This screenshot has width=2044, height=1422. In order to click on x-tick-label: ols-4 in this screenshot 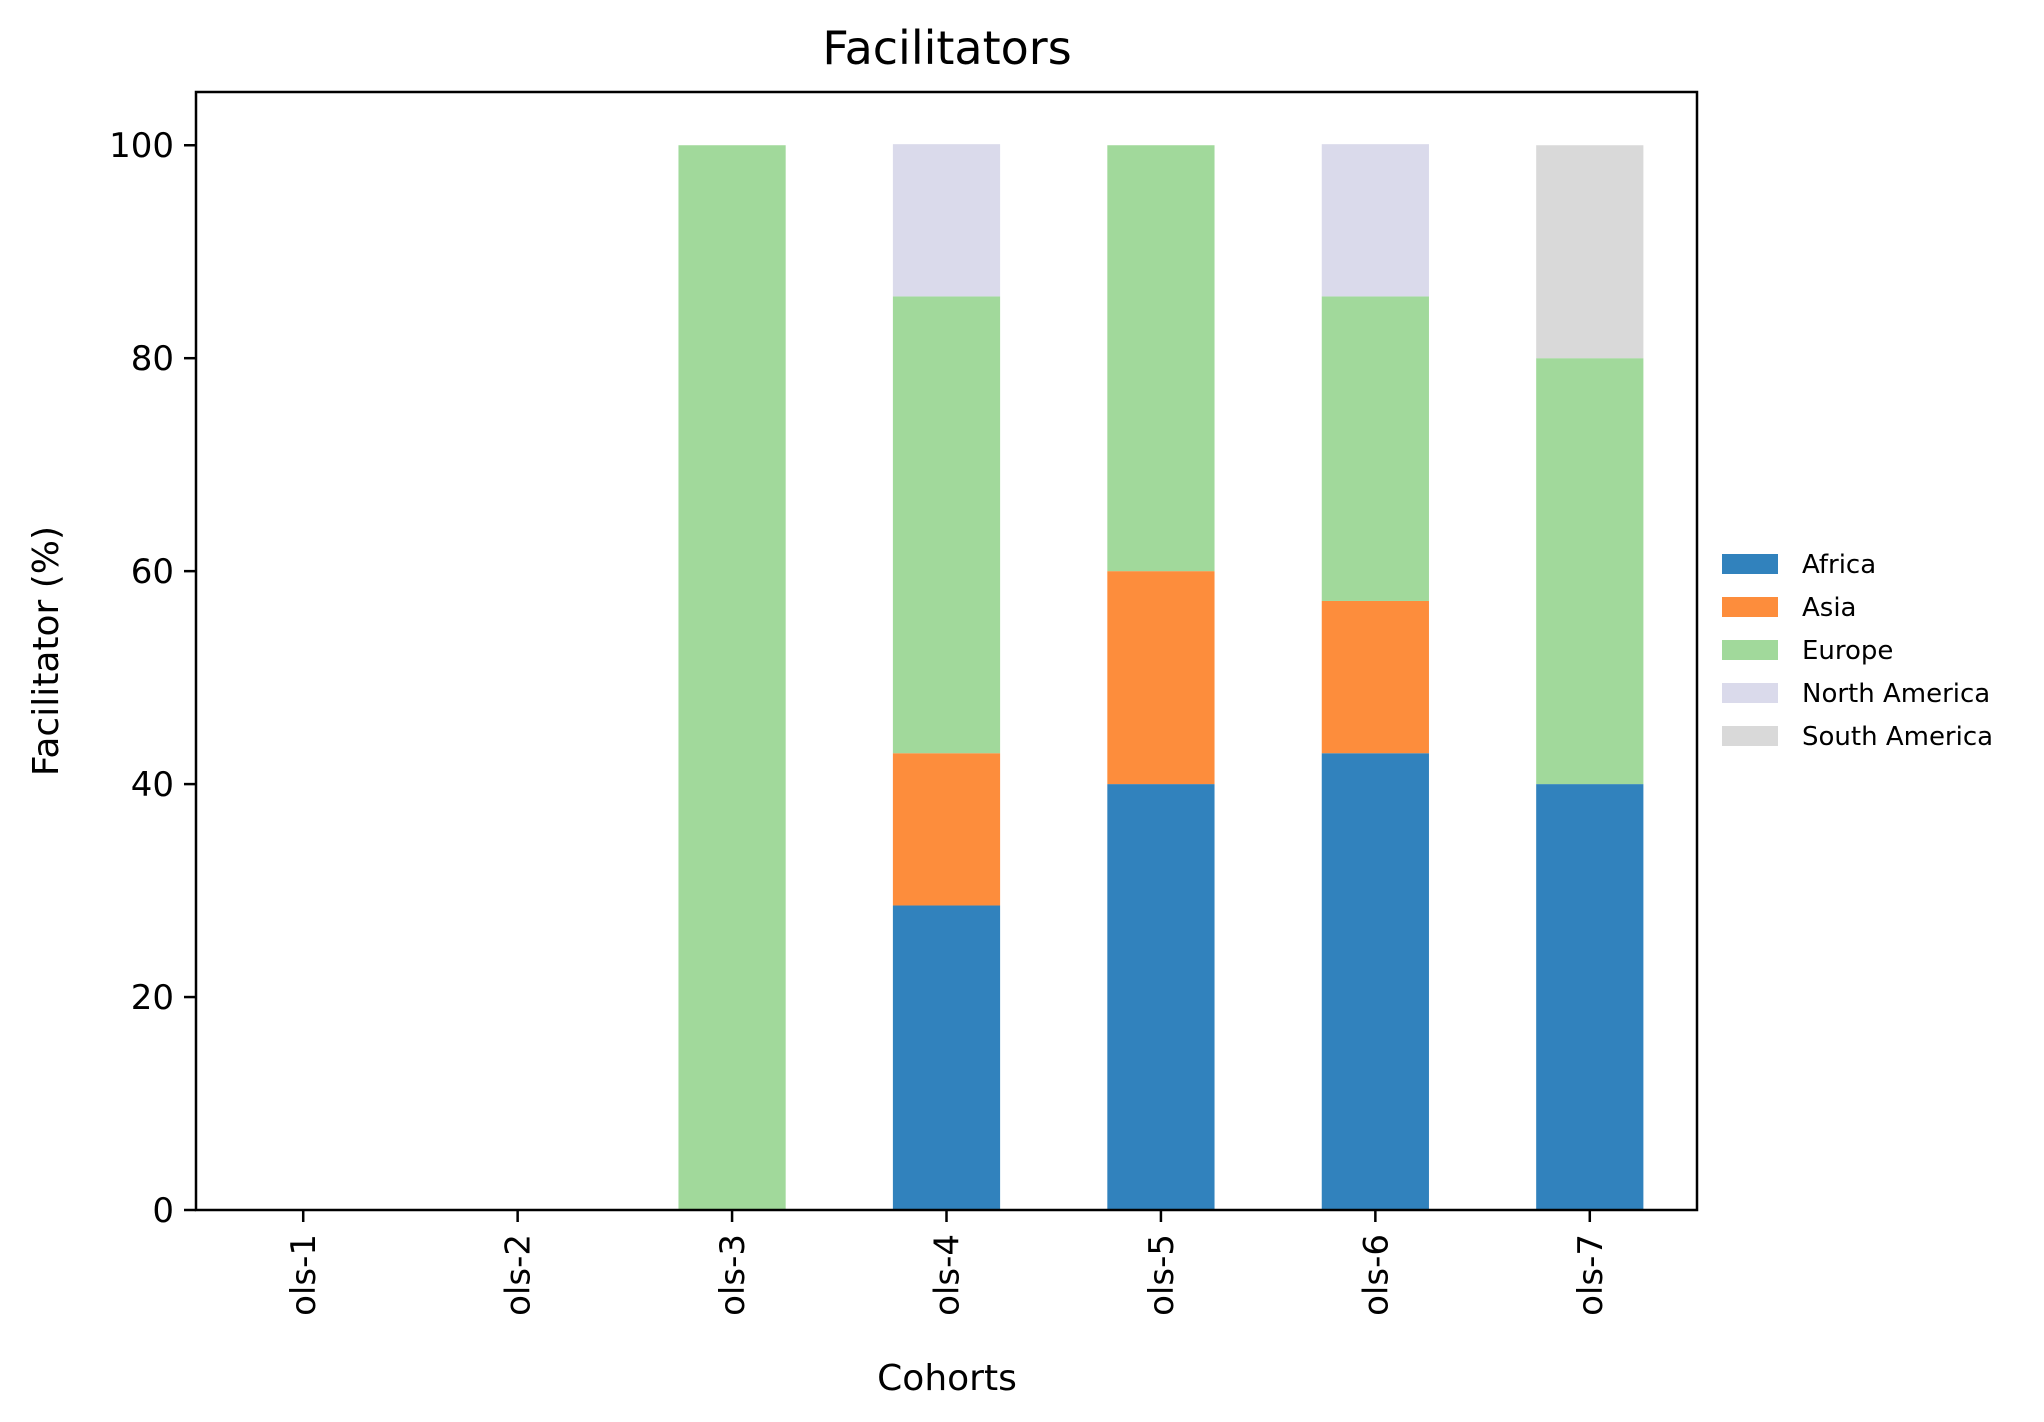, I will do `click(948, 1275)`.